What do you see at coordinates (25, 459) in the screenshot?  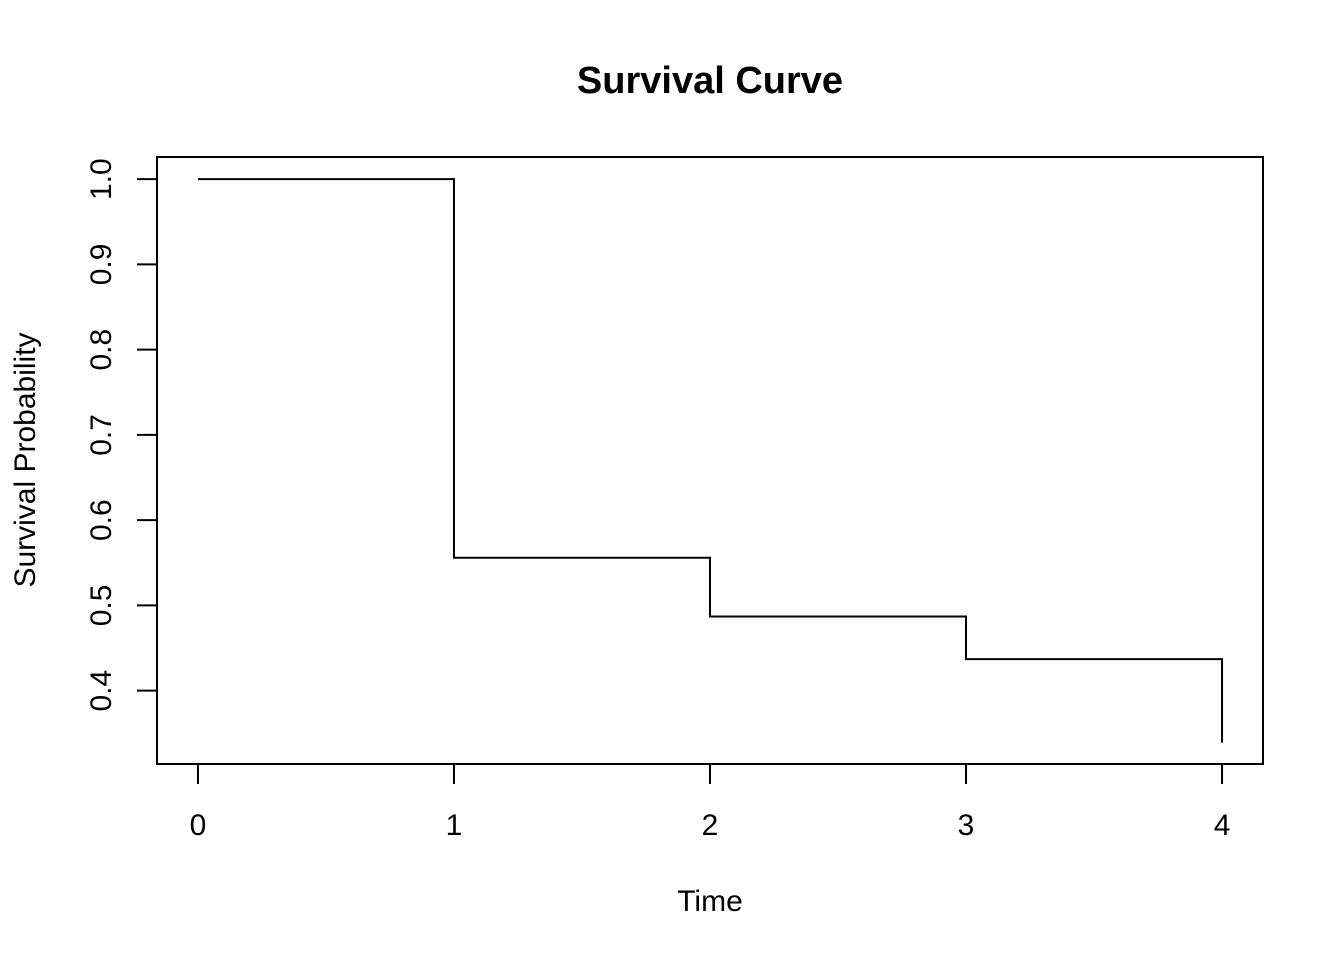 I see `y-axis-label: Survival Probability` at bounding box center [25, 459].